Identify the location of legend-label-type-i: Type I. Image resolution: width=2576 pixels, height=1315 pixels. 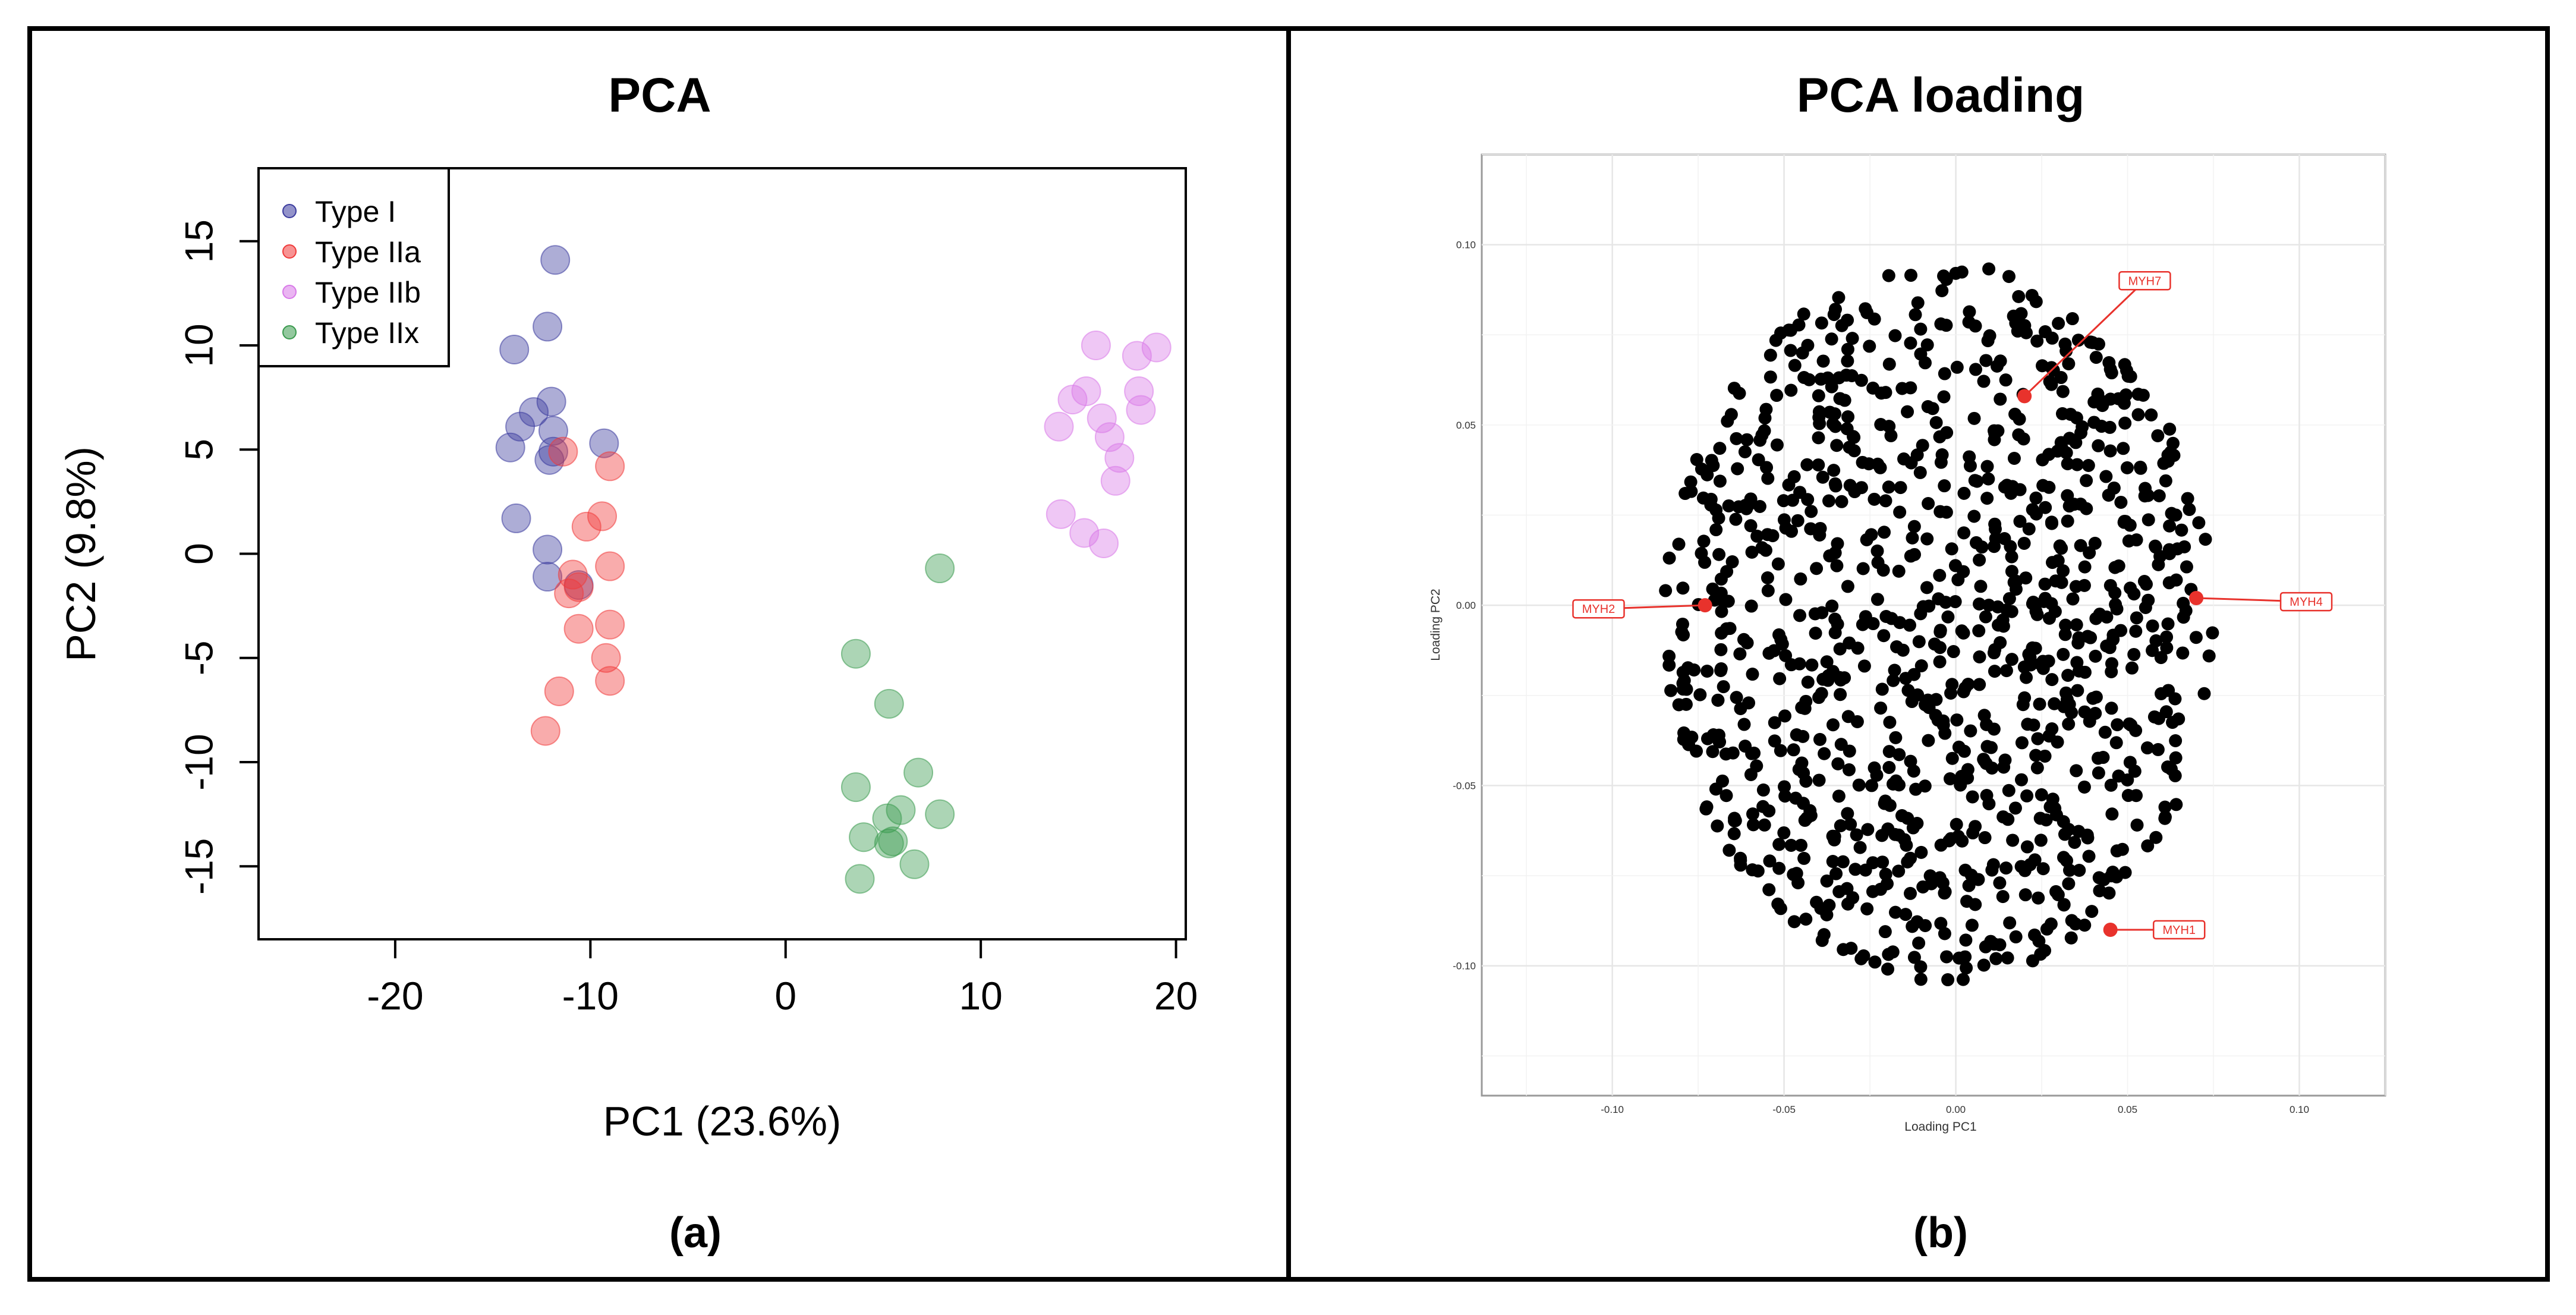
(355, 211).